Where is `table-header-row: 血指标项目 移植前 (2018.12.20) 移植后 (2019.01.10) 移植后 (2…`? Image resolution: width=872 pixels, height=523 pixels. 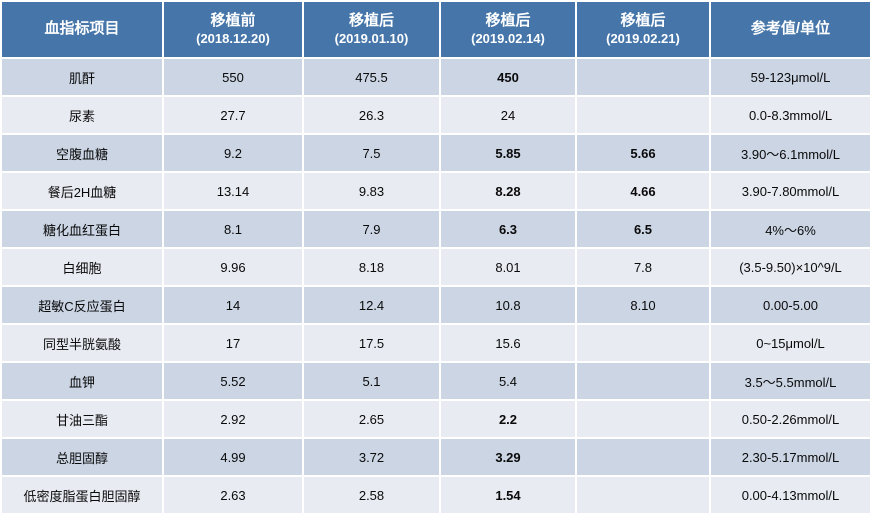
table-header-row: 血指标项目 移植前 (2018.12.20) 移植后 (2019.01.10) 移植后 (2… is located at coordinates (436, 29).